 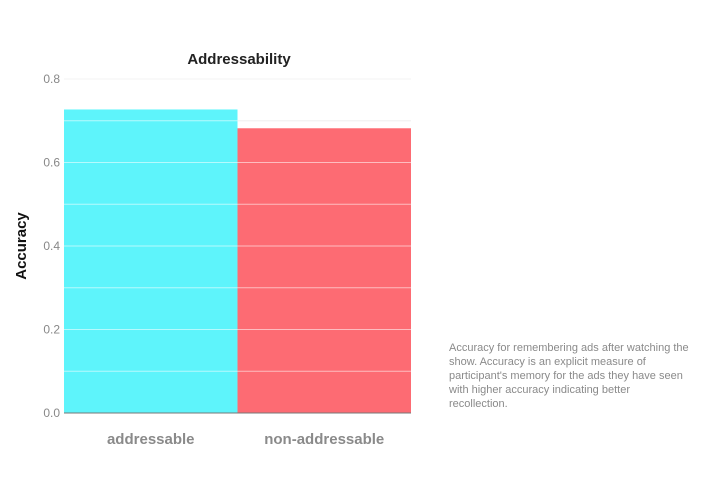 What do you see at coordinates (51, 163) in the screenshot?
I see `y-tick-label: 0.6` at bounding box center [51, 163].